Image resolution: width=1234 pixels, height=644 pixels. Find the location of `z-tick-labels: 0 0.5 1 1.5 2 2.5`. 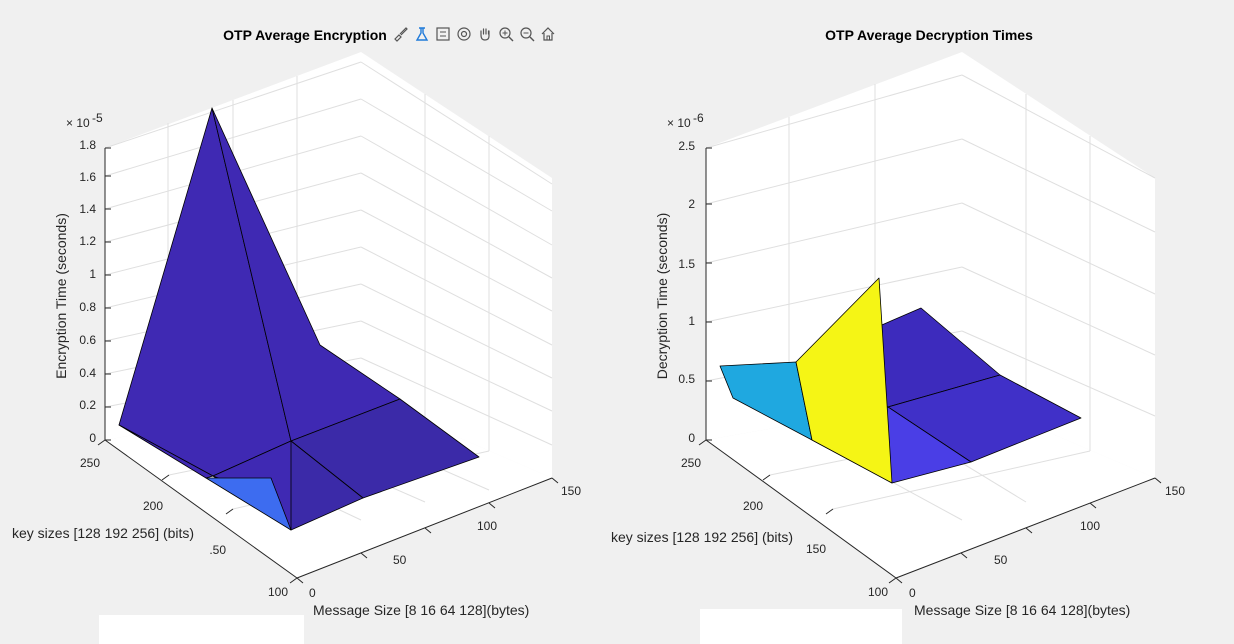

z-tick-labels: 0 0.5 1 1.5 2 2.5 is located at coordinates (686, 292).